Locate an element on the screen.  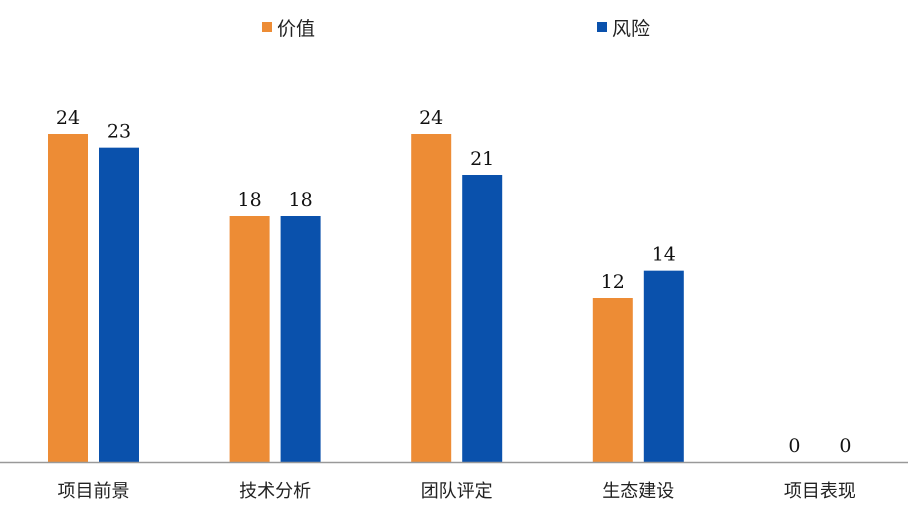
category-labels: 项目前景 技术分析 团队评定 生态建设 项目表现 is located at coordinates (457, 491).